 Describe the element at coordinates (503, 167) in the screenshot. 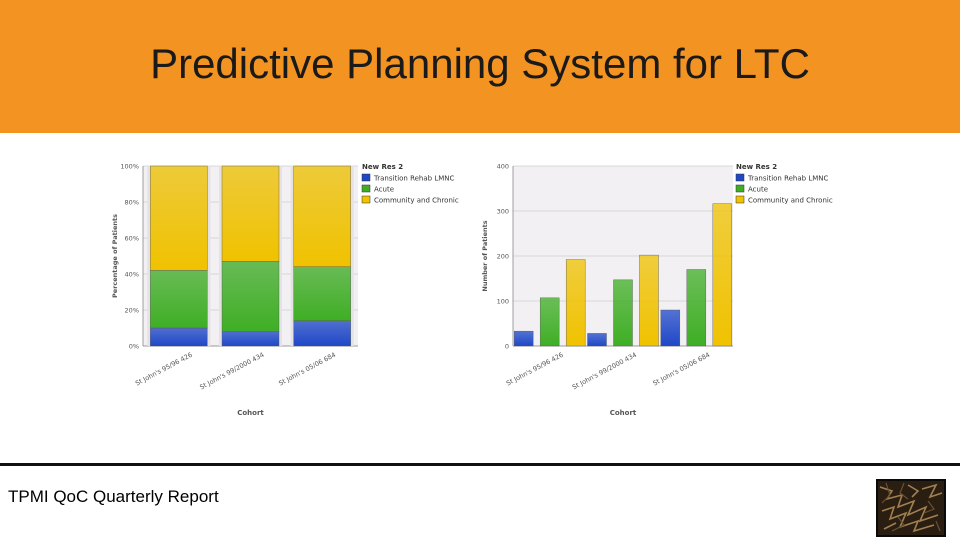

I see `y-tick-label: 400` at that location.